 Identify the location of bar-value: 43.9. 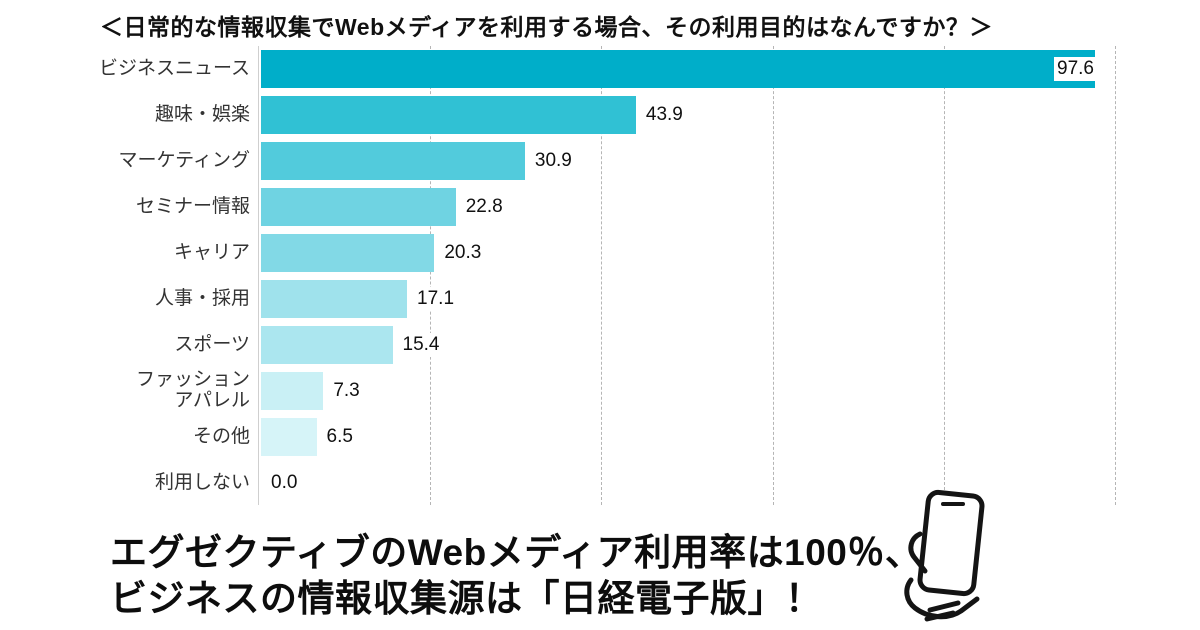
(664, 115).